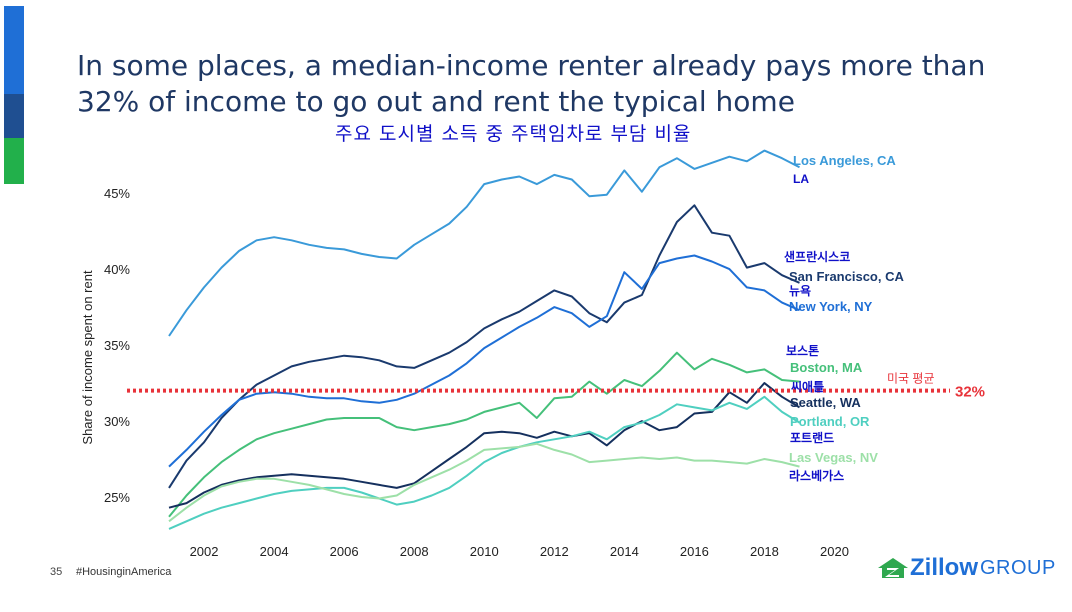 The image size is (1072, 612). What do you see at coordinates (124, 572) in the screenshot?
I see `hashtag: #HousinginAmerica` at bounding box center [124, 572].